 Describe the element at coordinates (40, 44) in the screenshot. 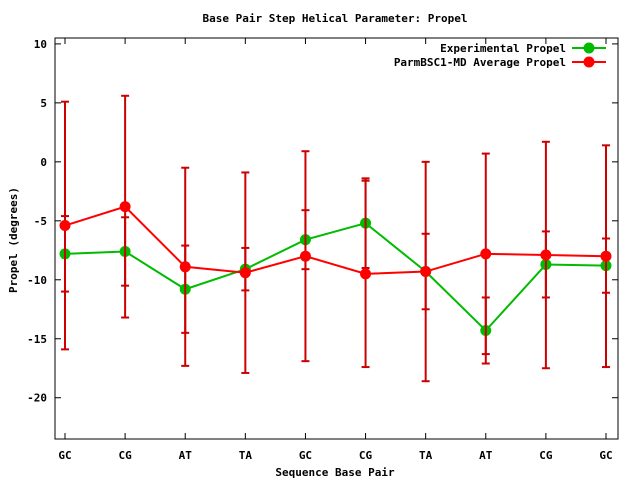

I see `y-tick-label: 10` at that location.